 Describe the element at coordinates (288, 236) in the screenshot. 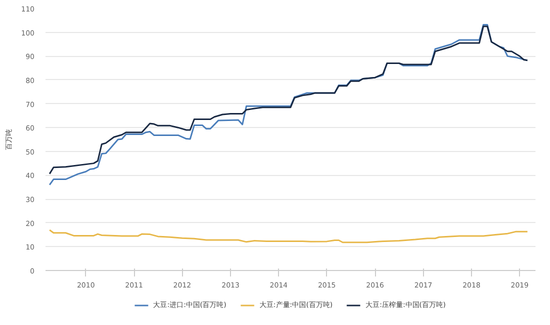

I see `line-series` at that location.